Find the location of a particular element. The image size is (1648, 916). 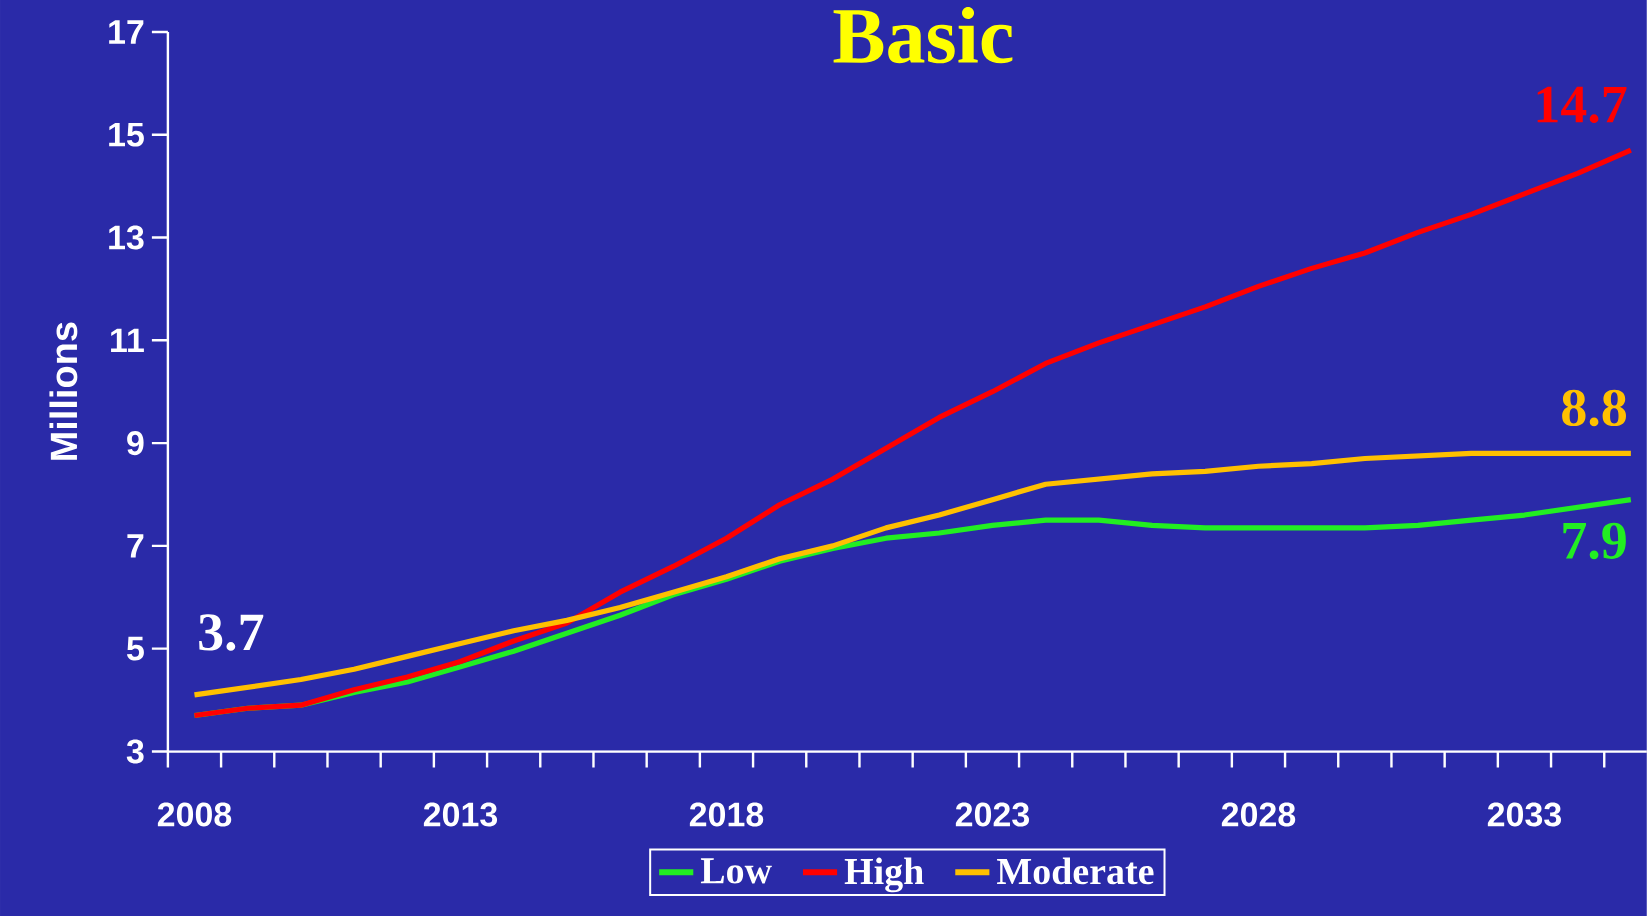

x-tick-label: 2008 is located at coordinates (194, 814).